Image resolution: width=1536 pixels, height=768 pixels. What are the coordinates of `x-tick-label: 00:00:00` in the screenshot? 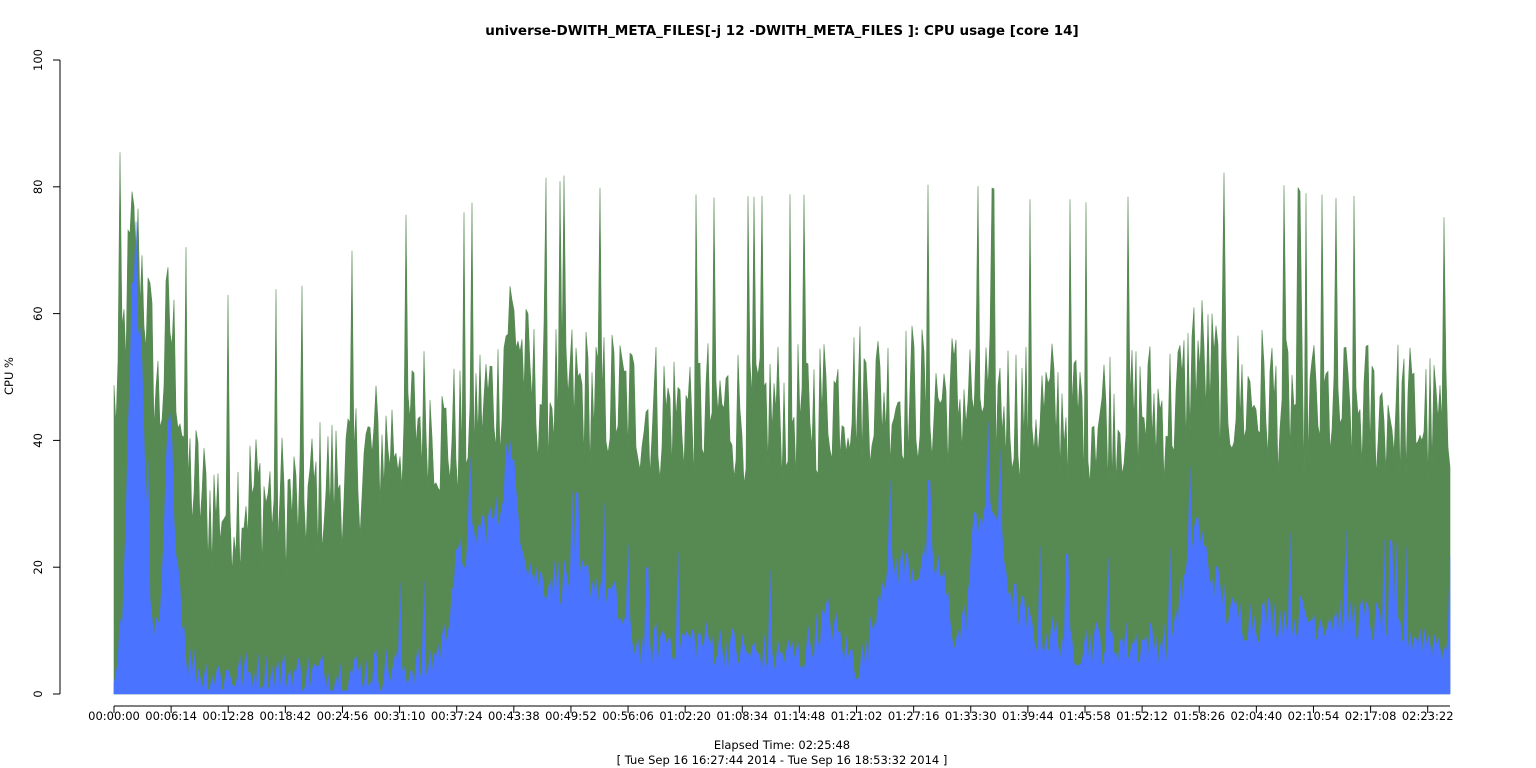 It's located at (114, 716).